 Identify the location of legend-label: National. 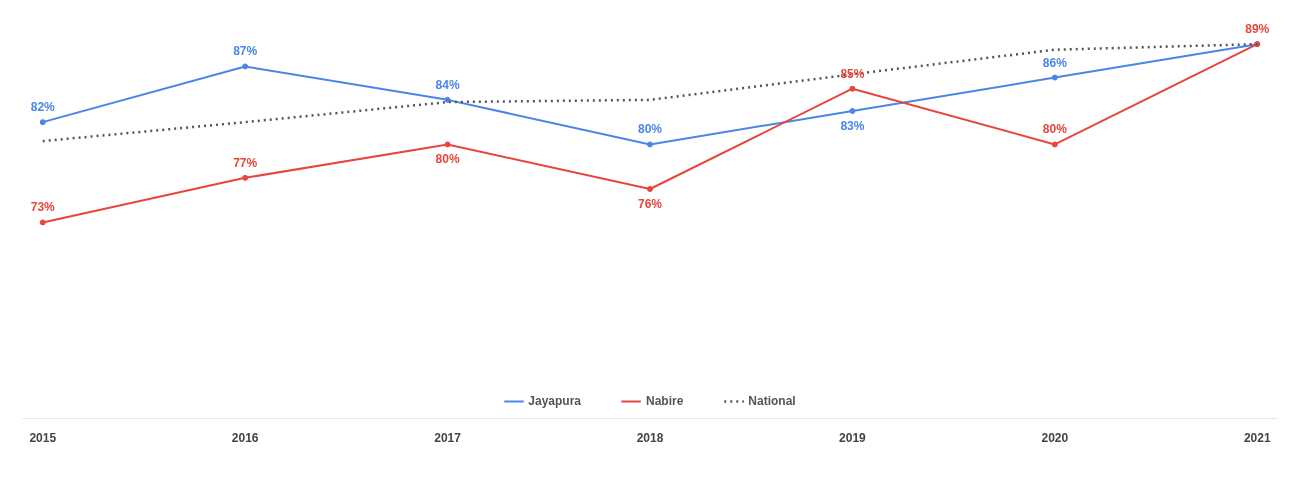
(772, 401).